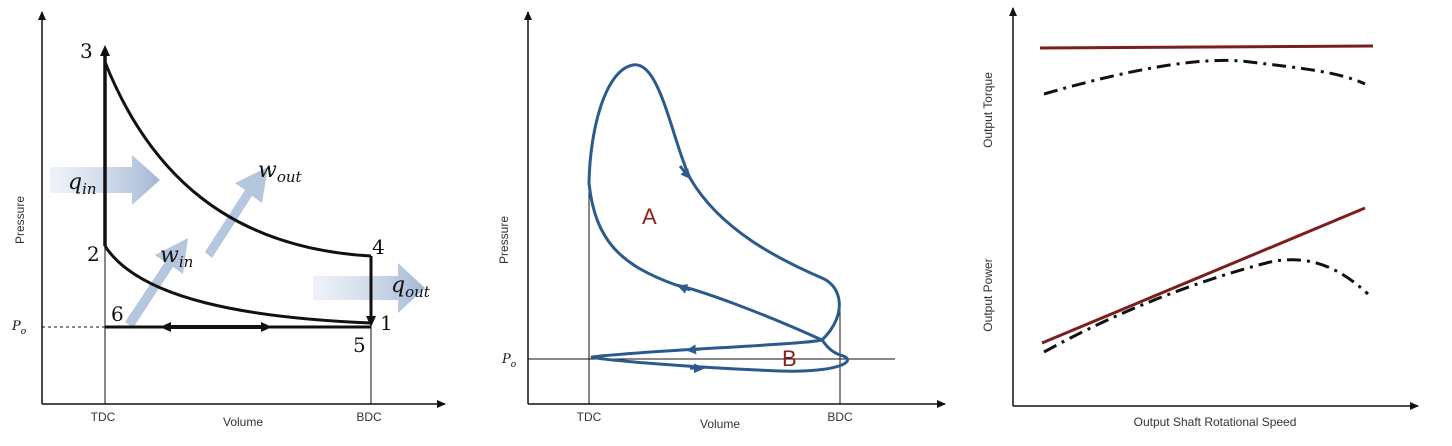 The height and width of the screenshot is (446, 1452). Describe the element at coordinates (82, 184) in the screenshot. I see `q-in-label: qin` at that location.